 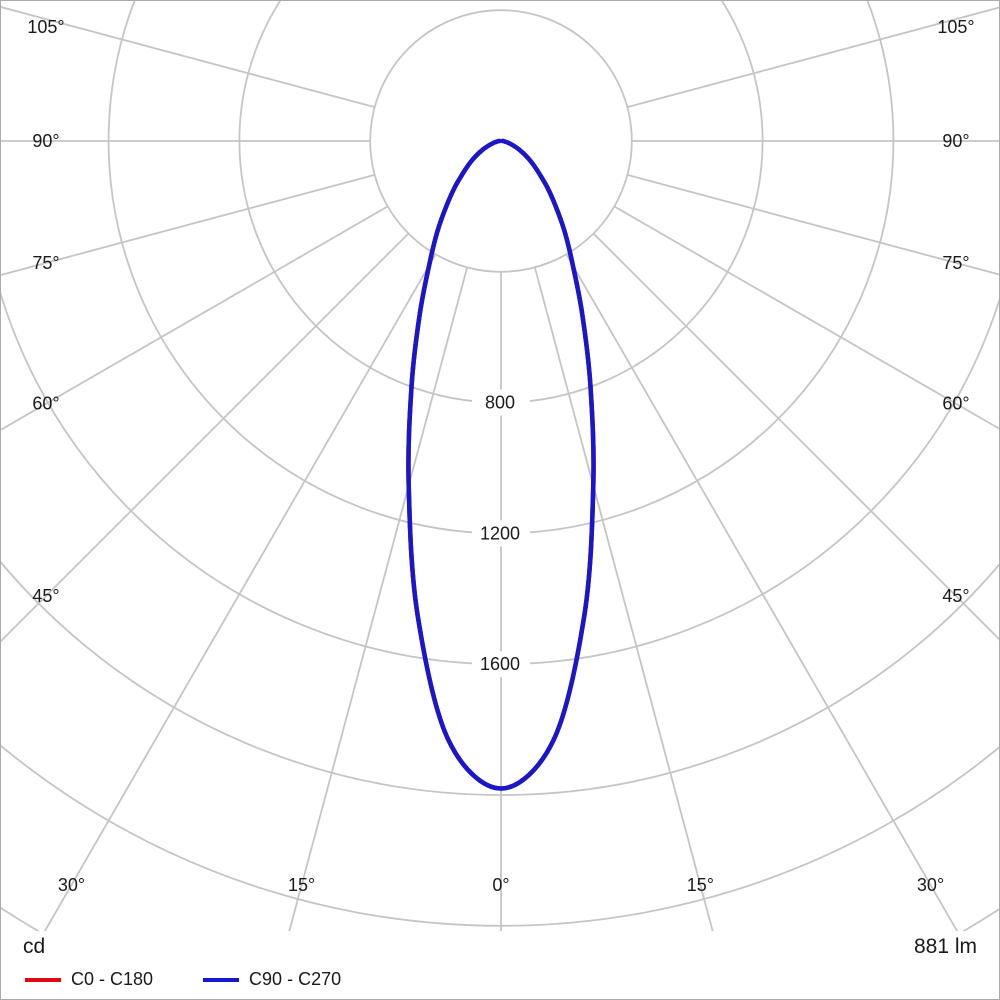 I want to click on legend-label-c90-c270: C90 - C270, so click(x=295, y=979).